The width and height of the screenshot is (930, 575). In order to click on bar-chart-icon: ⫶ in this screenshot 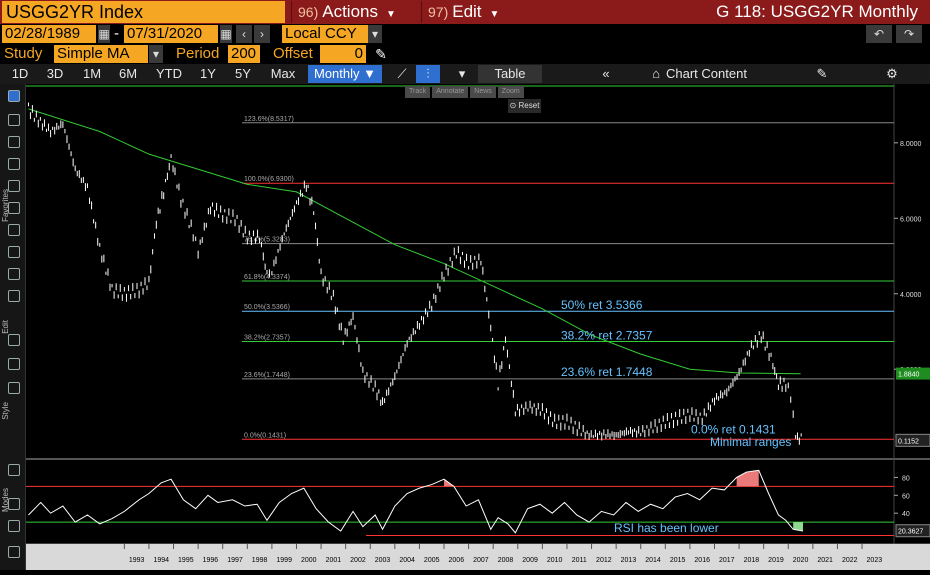, I will do `click(428, 74)`.